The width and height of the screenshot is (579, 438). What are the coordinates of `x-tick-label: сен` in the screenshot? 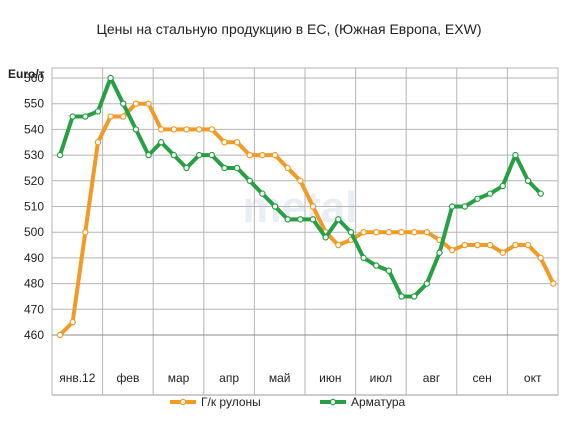 It's located at (481, 378).